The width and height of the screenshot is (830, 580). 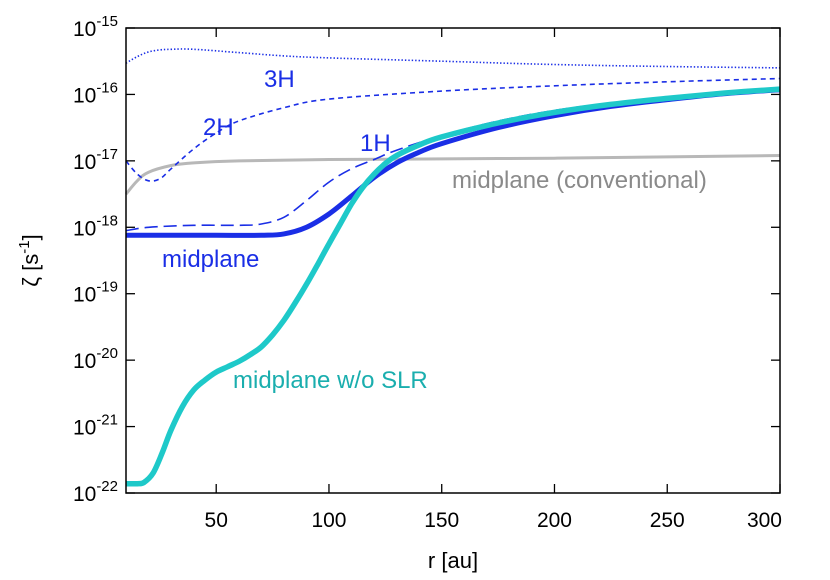 I want to click on annotation-1h: 1H, so click(x=375, y=143).